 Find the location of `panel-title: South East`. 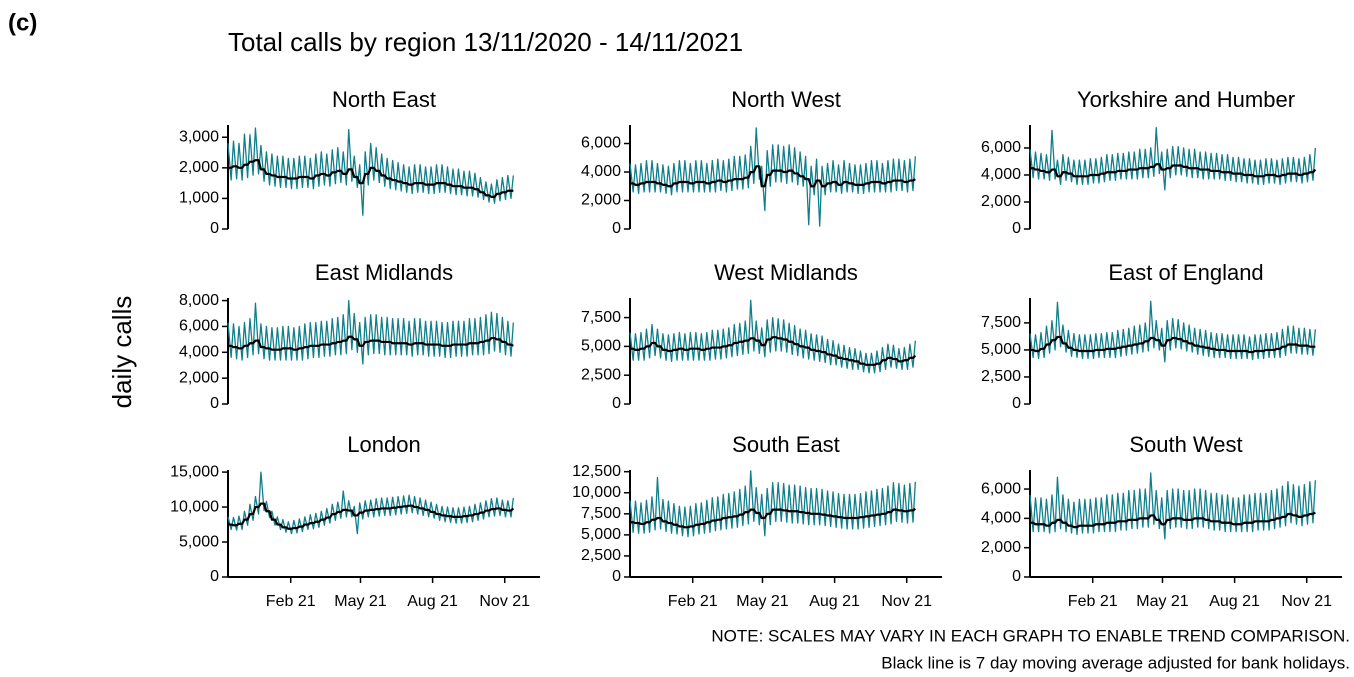

panel-title: South East is located at coordinates (786, 444).